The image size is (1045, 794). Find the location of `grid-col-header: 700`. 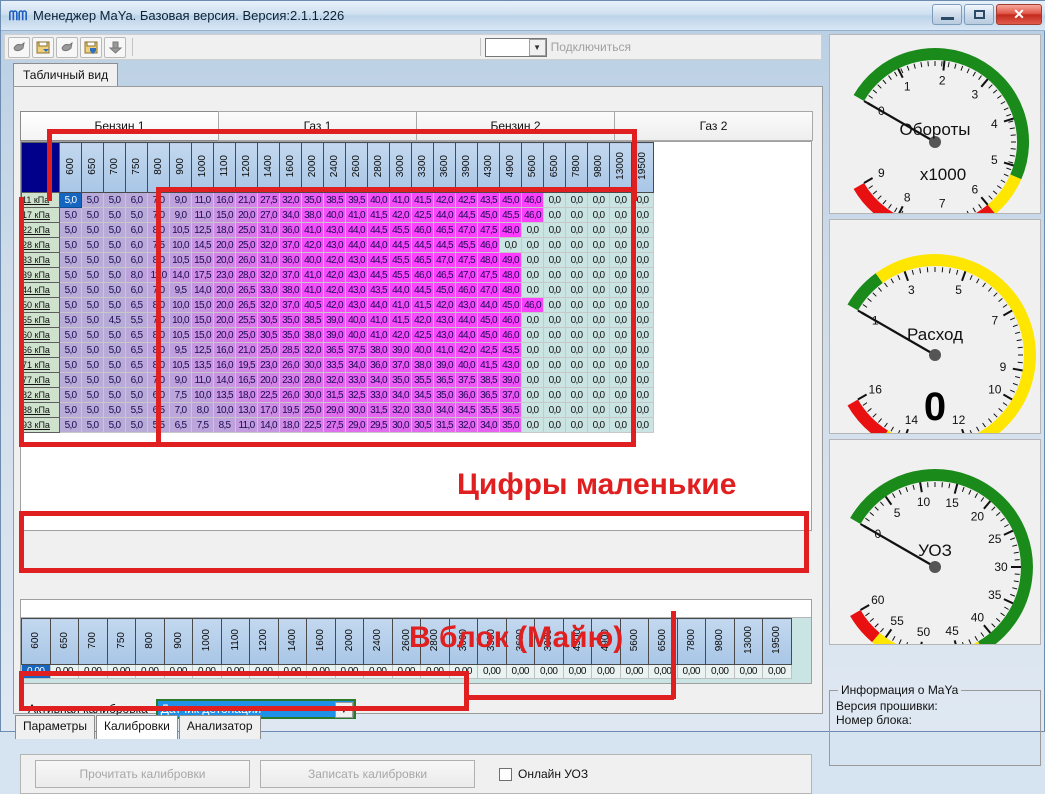

grid-col-header: 700 is located at coordinates (115, 168).